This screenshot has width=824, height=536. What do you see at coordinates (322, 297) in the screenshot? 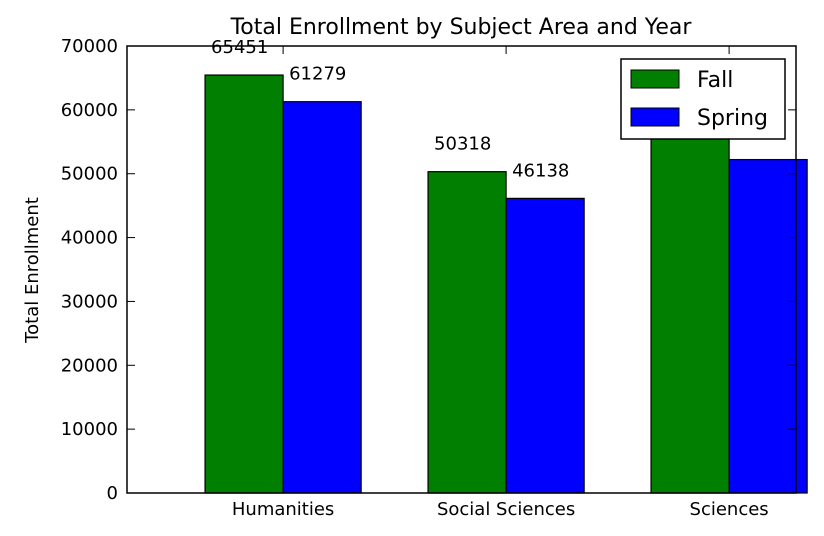
I see `bar-spring-humanities` at bounding box center [322, 297].